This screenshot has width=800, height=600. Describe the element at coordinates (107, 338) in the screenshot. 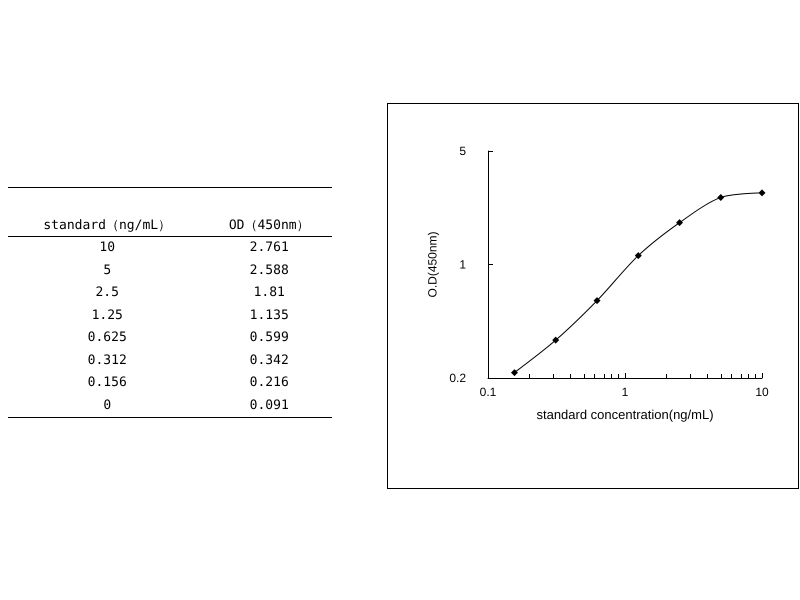

I see `text: 0.625` at that location.